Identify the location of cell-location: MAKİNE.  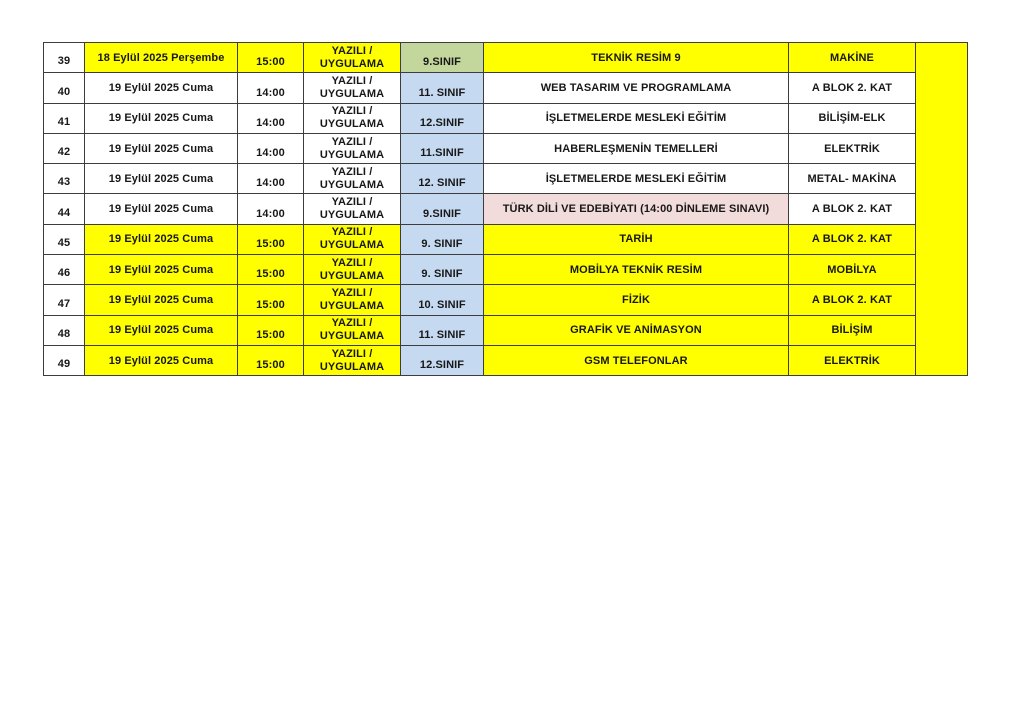
(852, 58).